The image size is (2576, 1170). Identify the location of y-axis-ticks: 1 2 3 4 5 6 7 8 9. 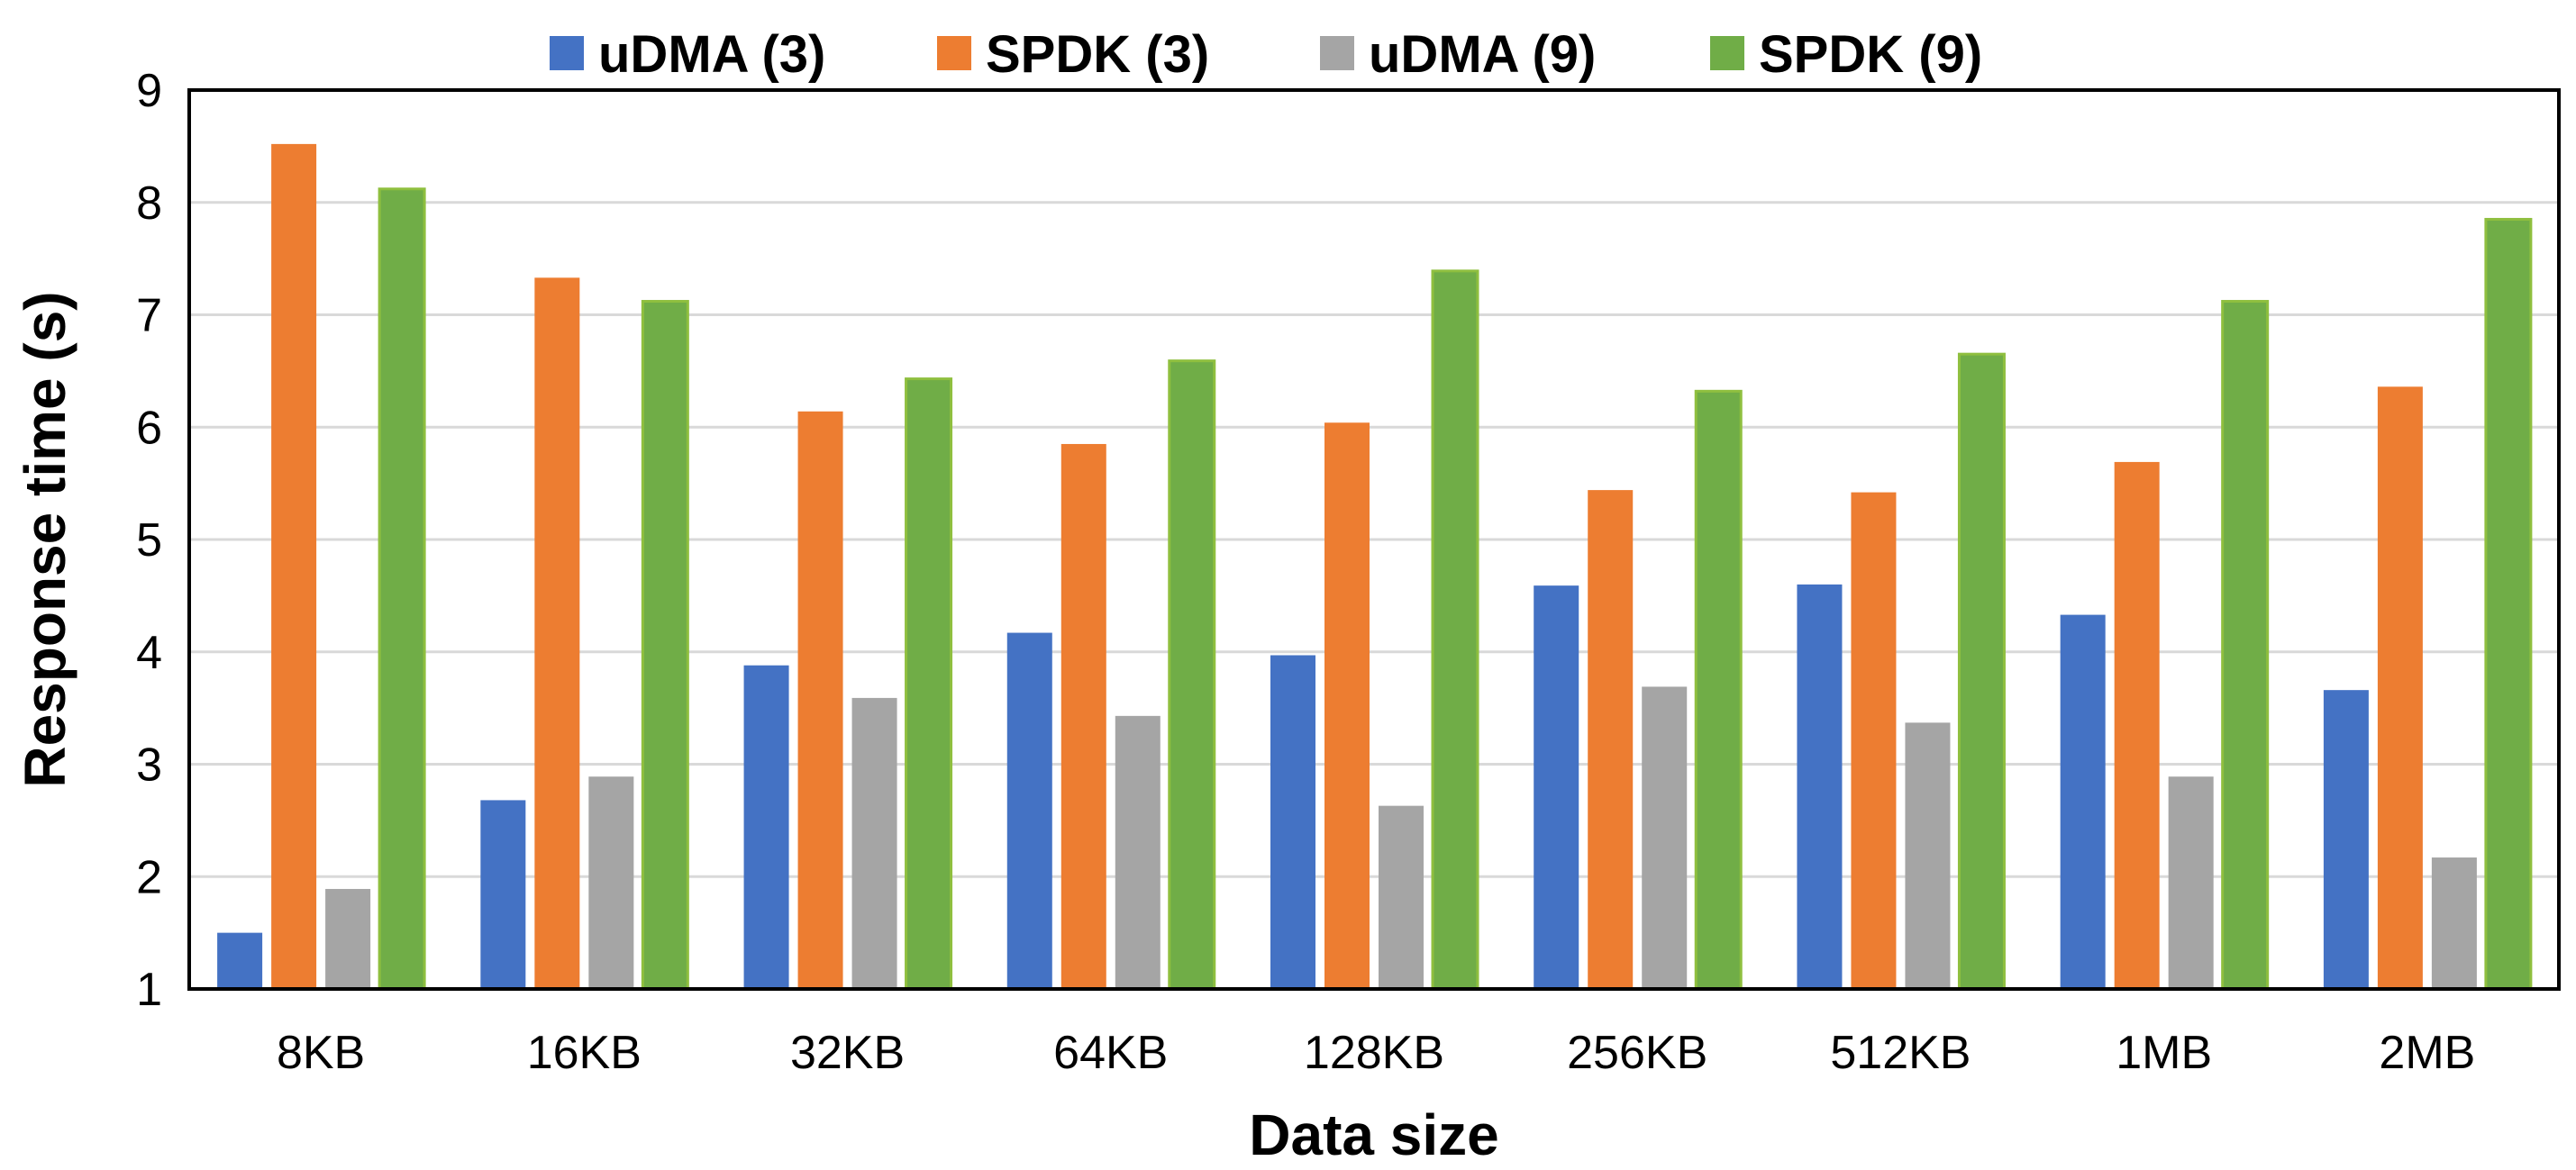
(149, 540).